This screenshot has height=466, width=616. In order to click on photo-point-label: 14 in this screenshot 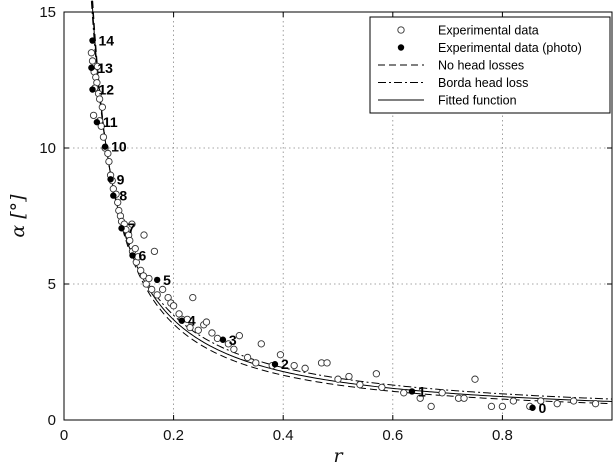, I will do `click(106, 41)`.